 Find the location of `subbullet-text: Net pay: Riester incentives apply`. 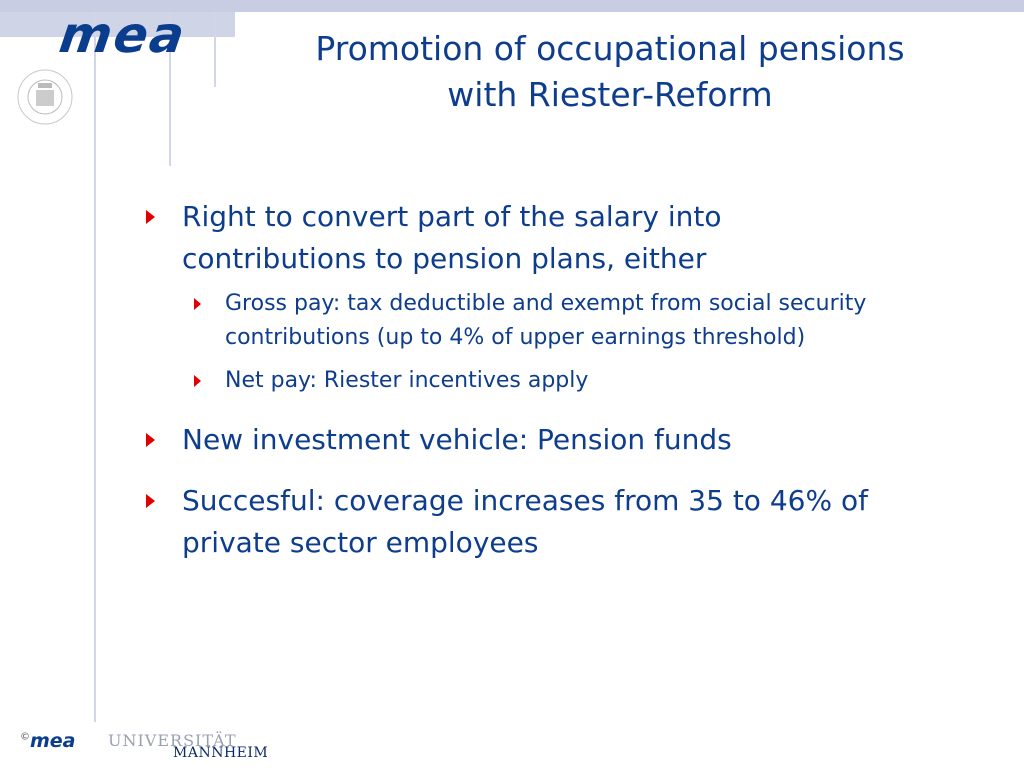

subbullet-text: Net pay: Riester incentives apply is located at coordinates (406, 381).